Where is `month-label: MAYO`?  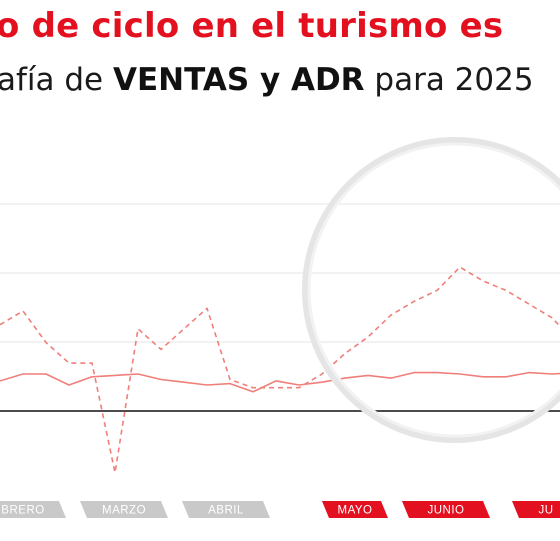 month-label: MAYO is located at coordinates (354, 511).